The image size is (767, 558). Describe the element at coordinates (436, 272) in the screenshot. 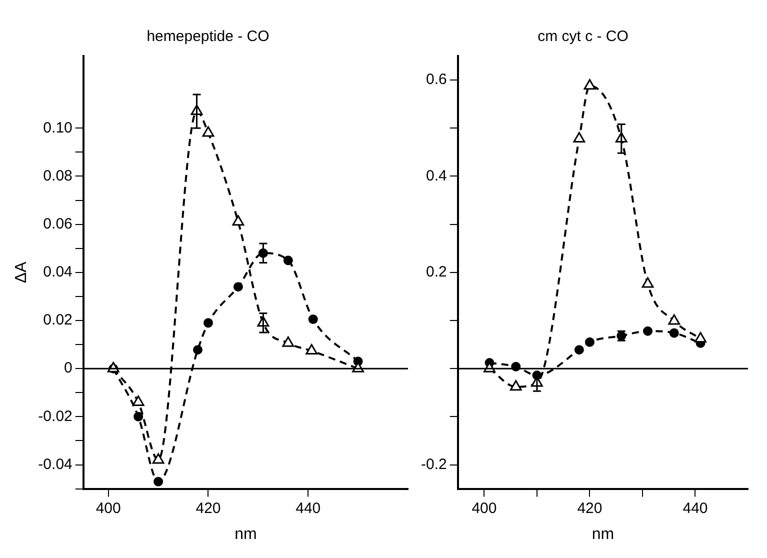

I see `y-tick-label: 0.2` at that location.